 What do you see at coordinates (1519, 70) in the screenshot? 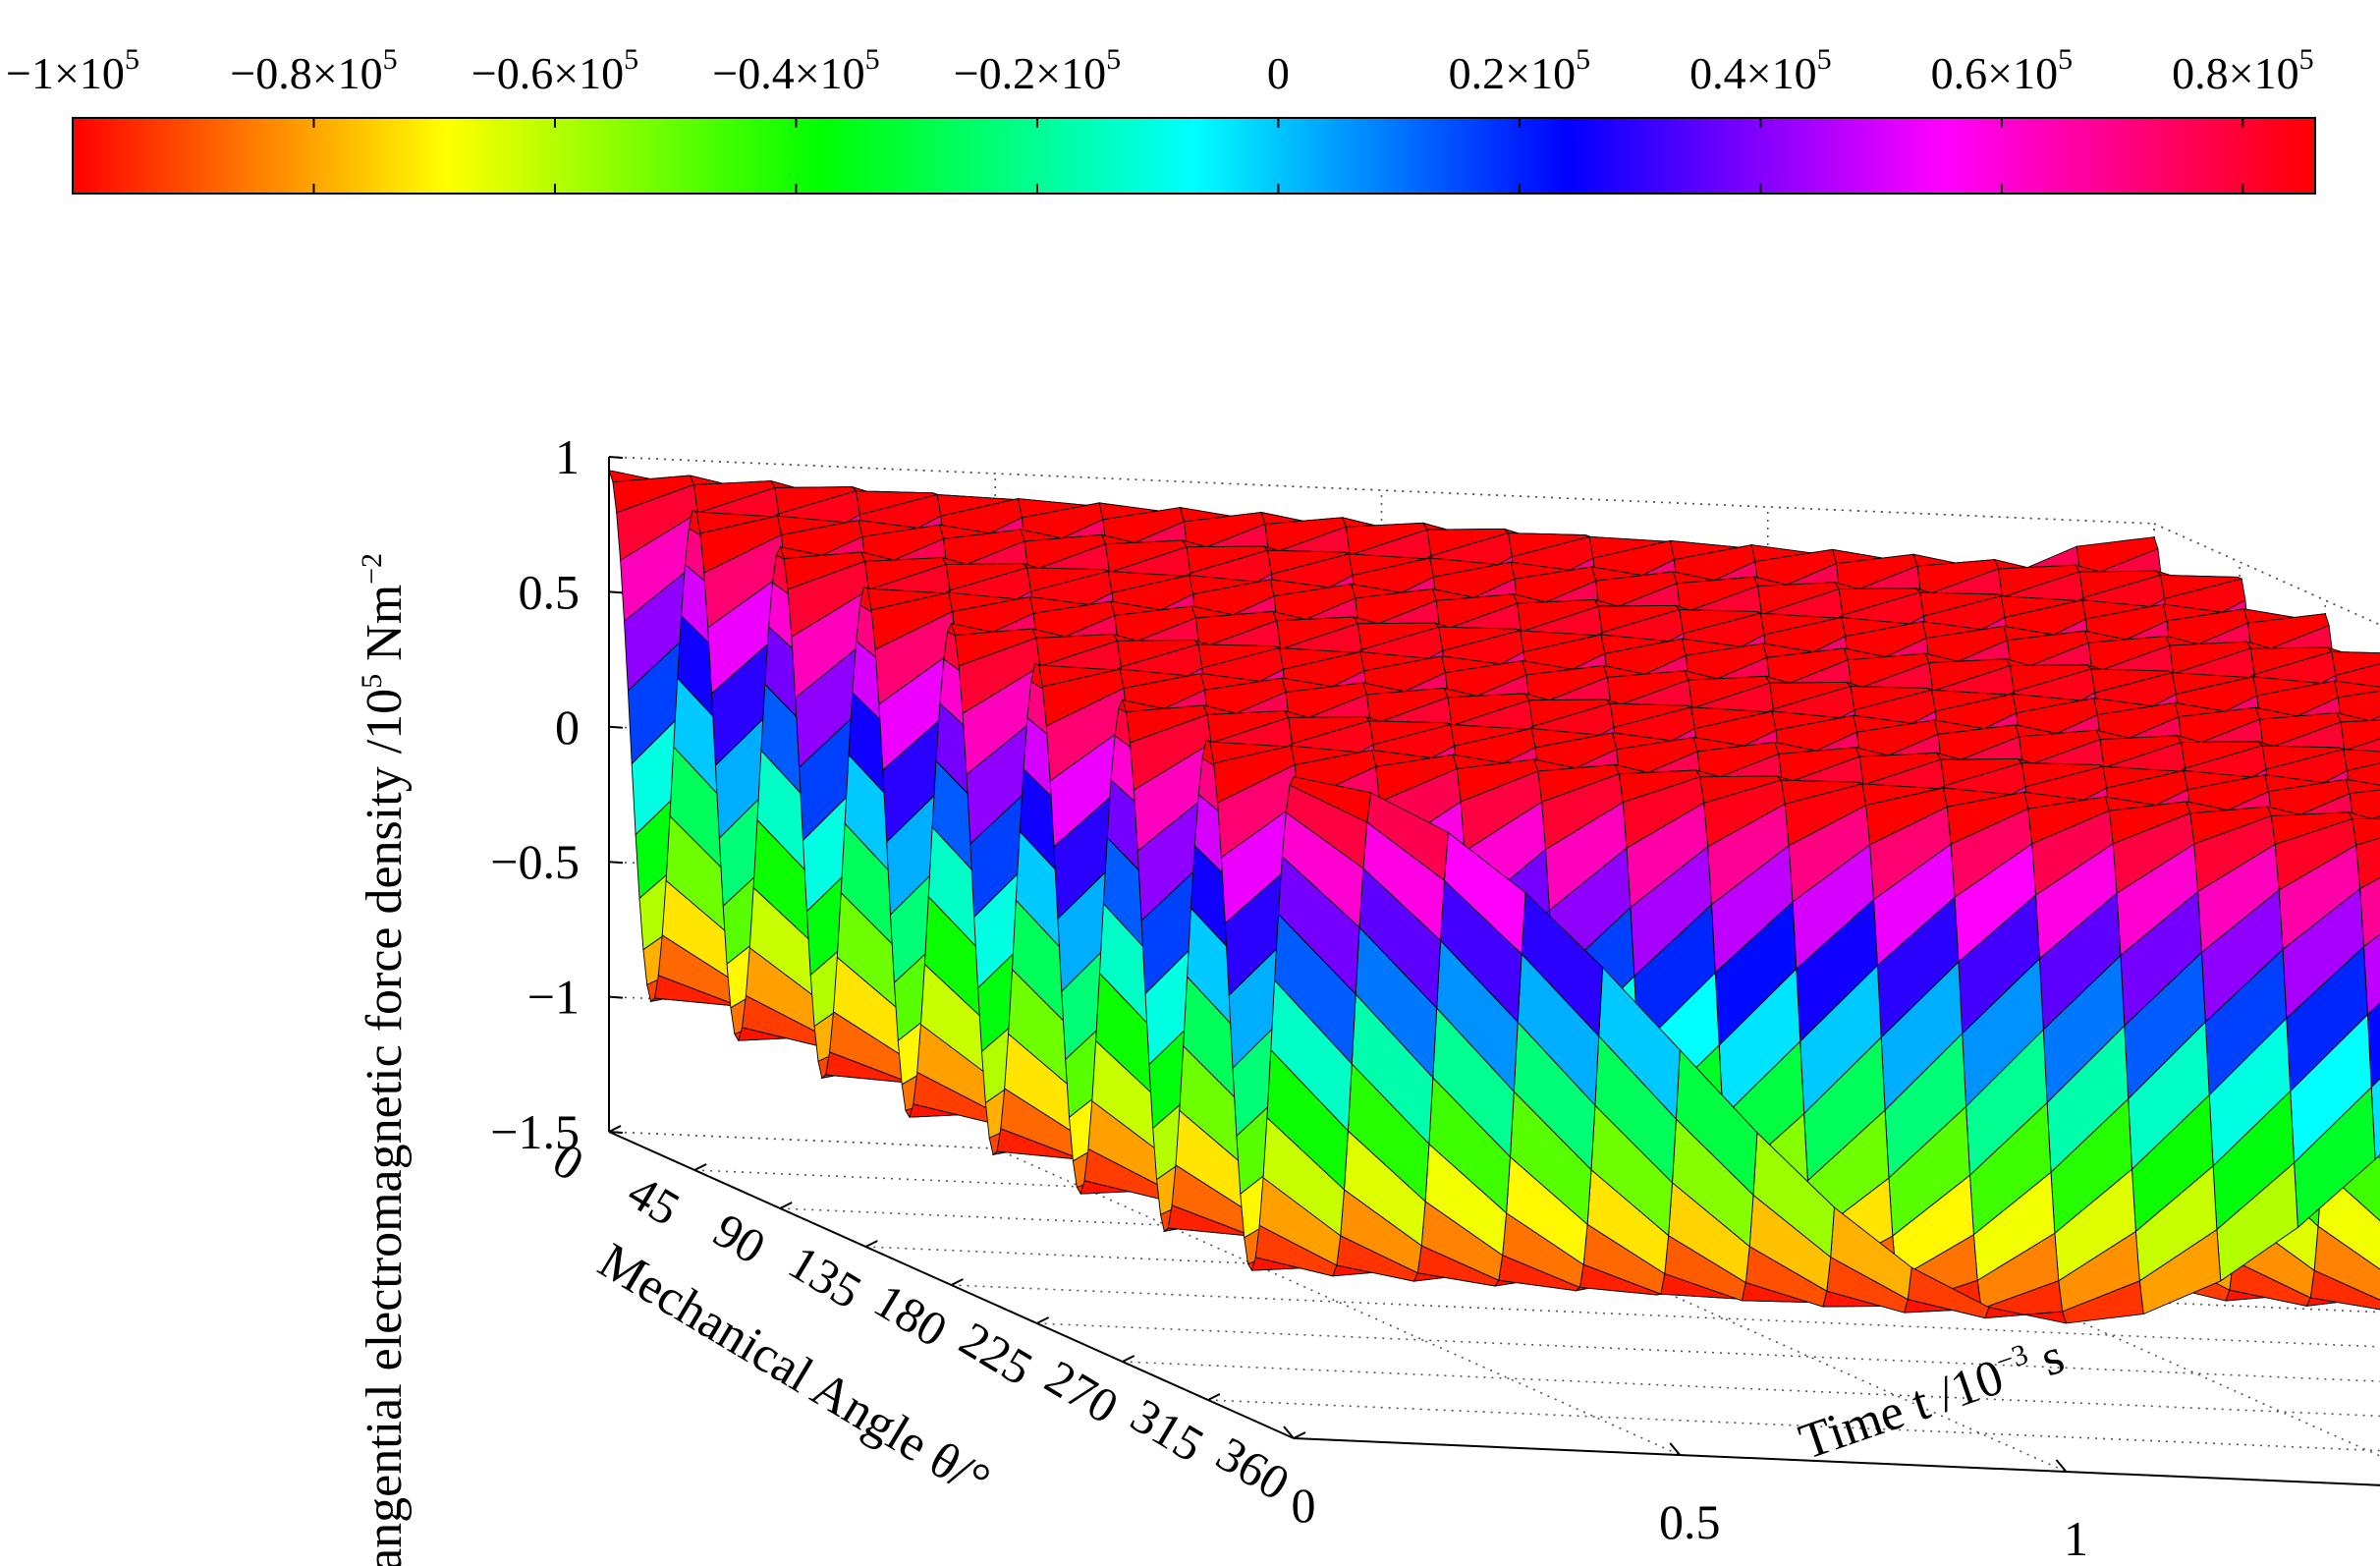
I see `colorbar-tick-label: 0.2×10⁵` at bounding box center [1519, 70].